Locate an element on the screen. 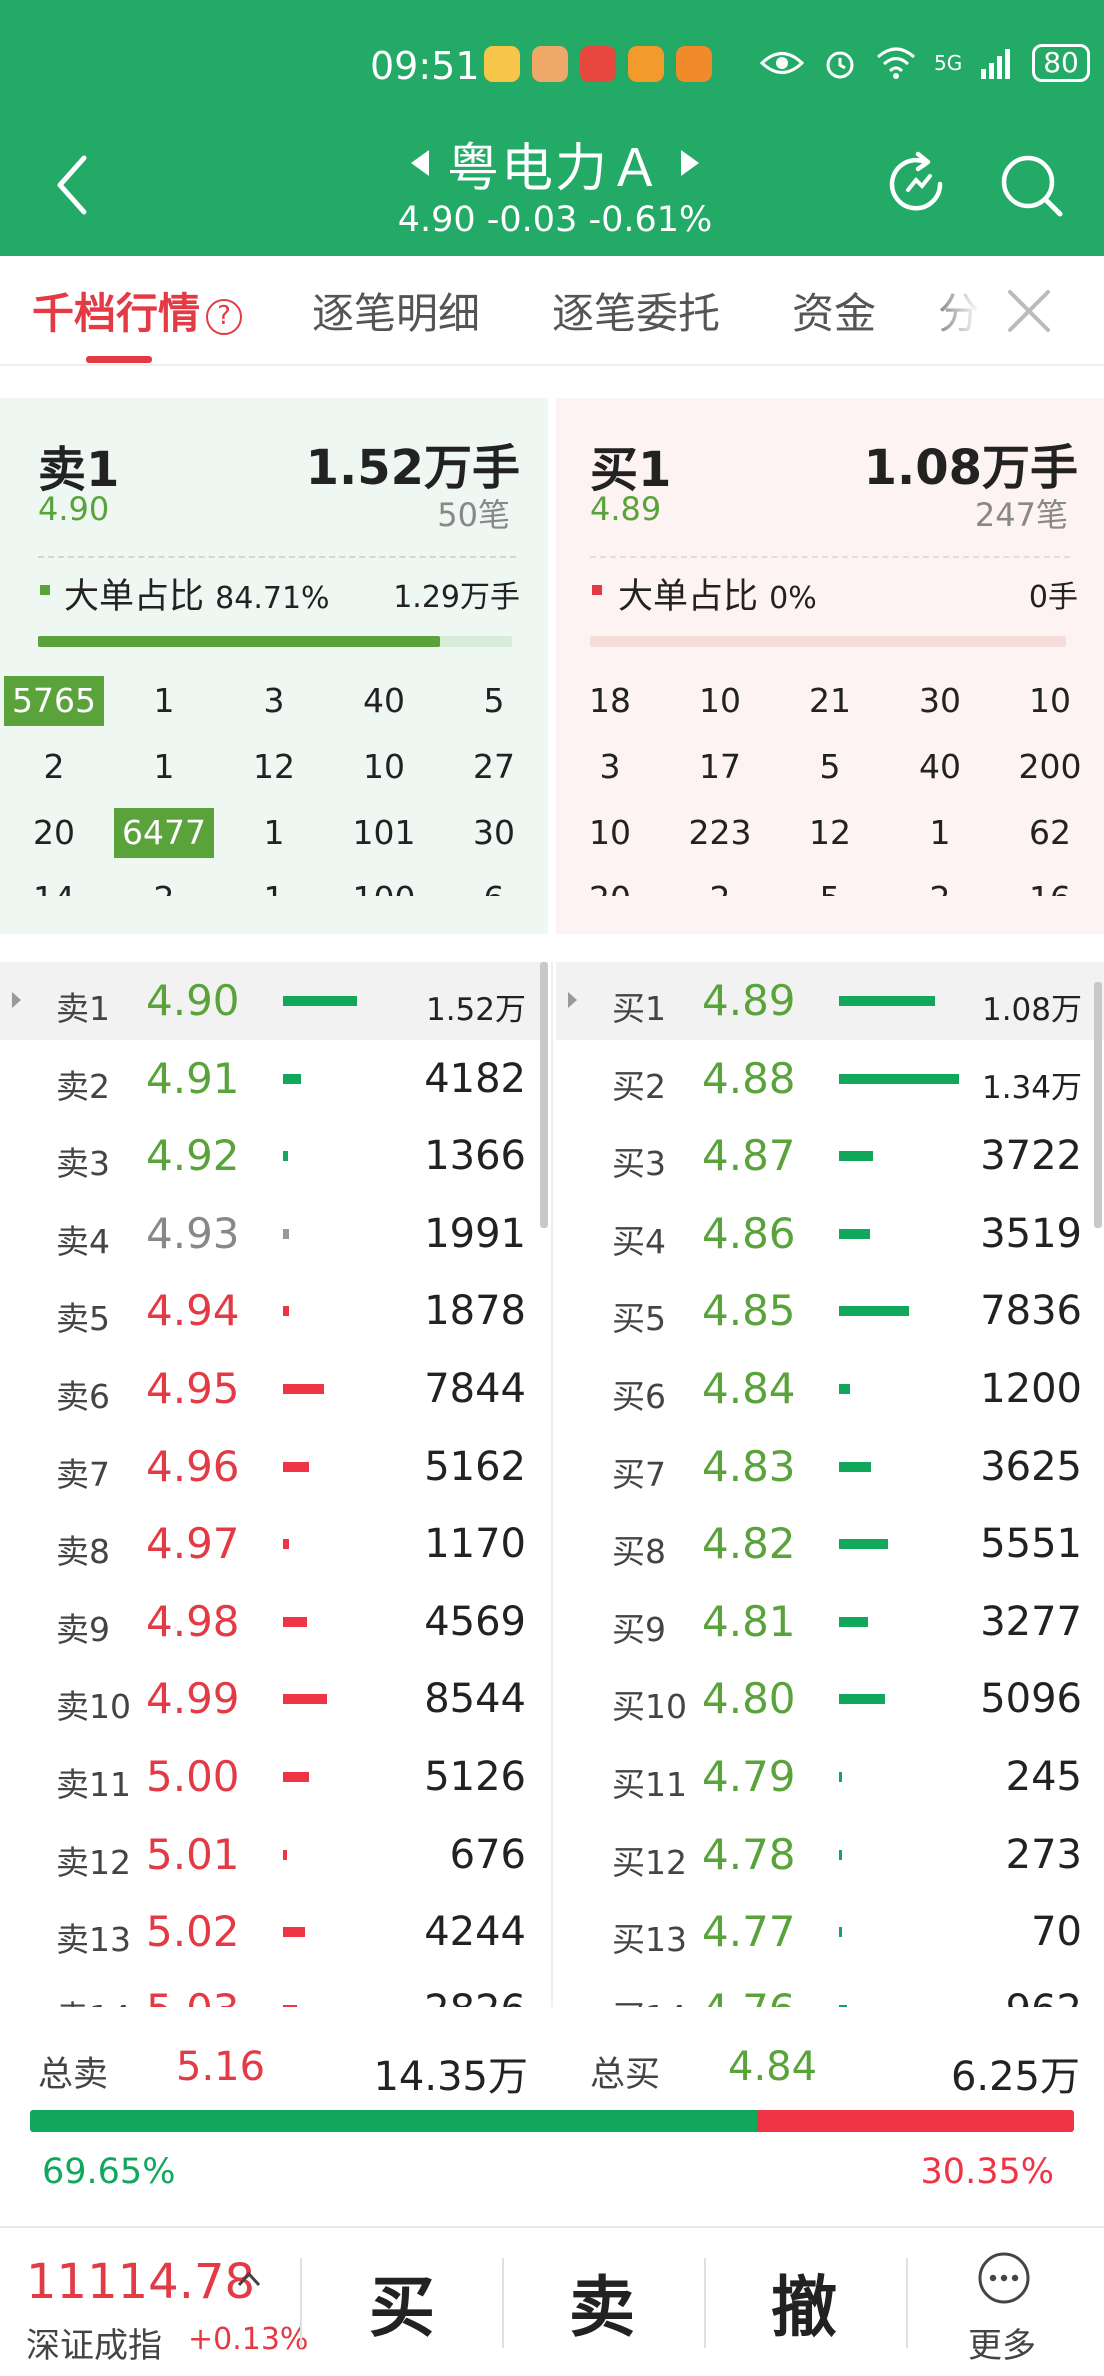 The width and height of the screenshot is (1104, 2376). sell-level-label: 卖12 is located at coordinates (93, 1862).